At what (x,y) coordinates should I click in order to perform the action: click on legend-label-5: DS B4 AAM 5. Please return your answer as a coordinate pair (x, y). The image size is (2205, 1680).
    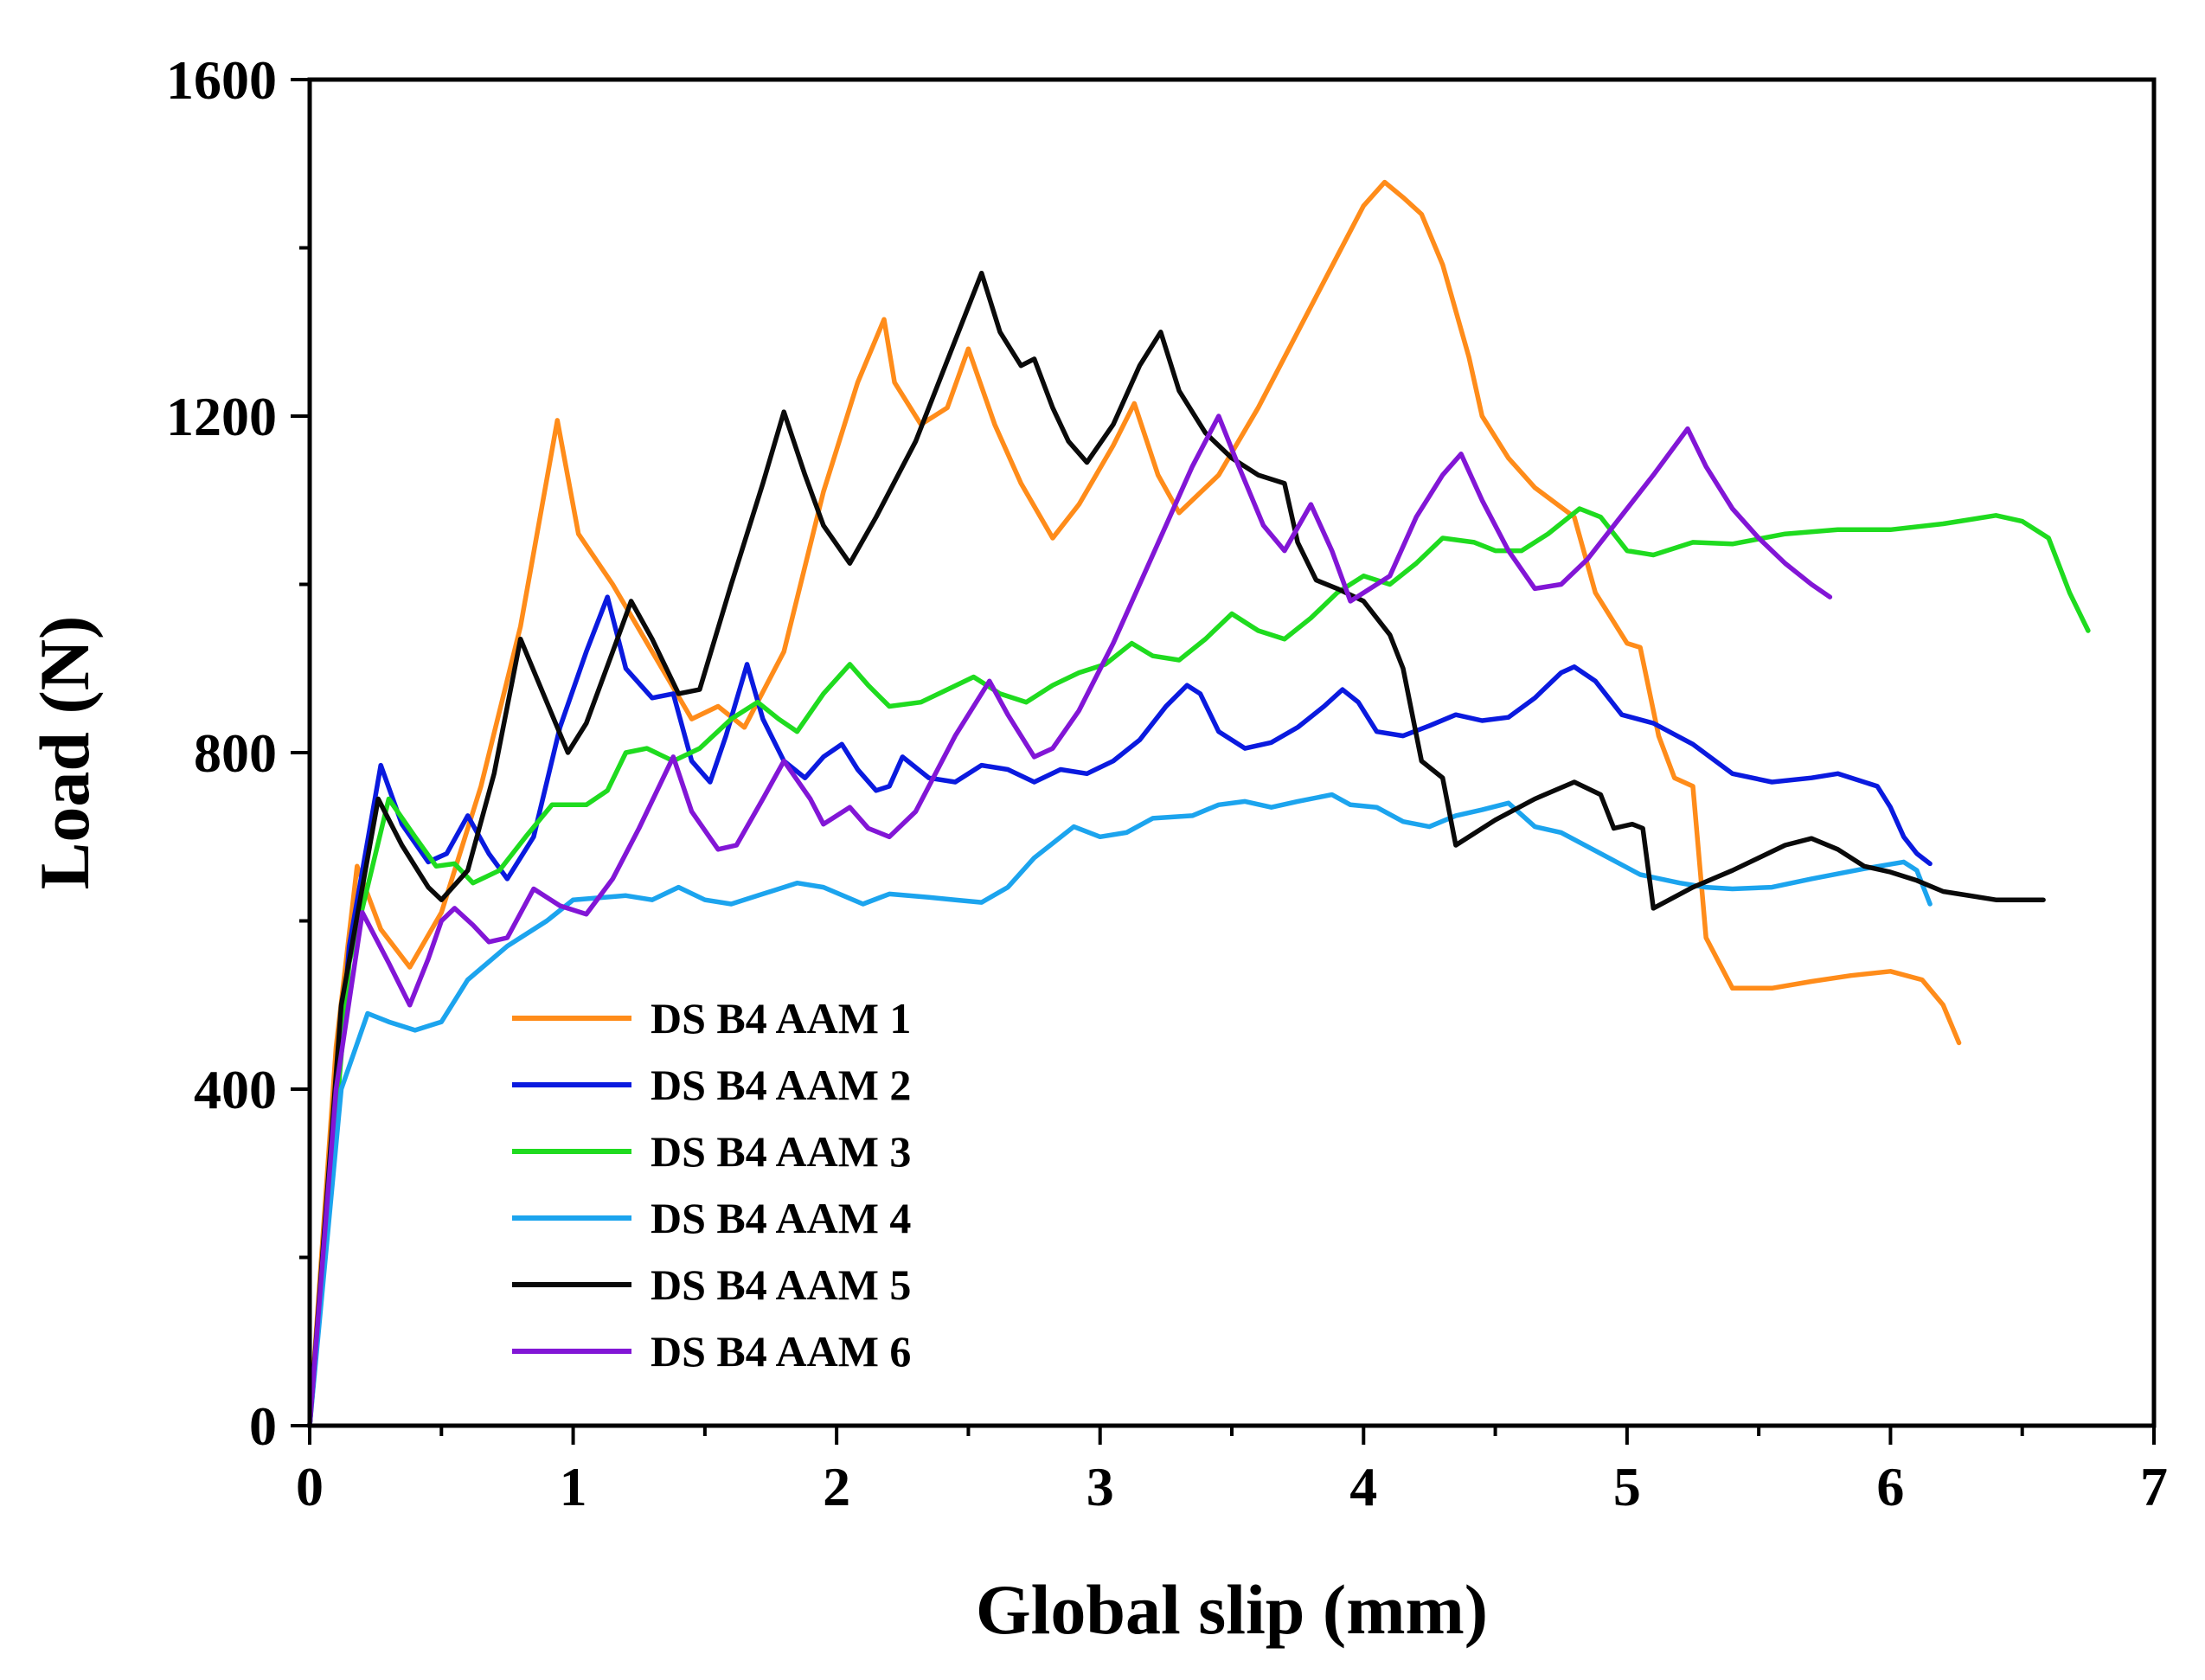
    Looking at the image, I should click on (781, 1284).